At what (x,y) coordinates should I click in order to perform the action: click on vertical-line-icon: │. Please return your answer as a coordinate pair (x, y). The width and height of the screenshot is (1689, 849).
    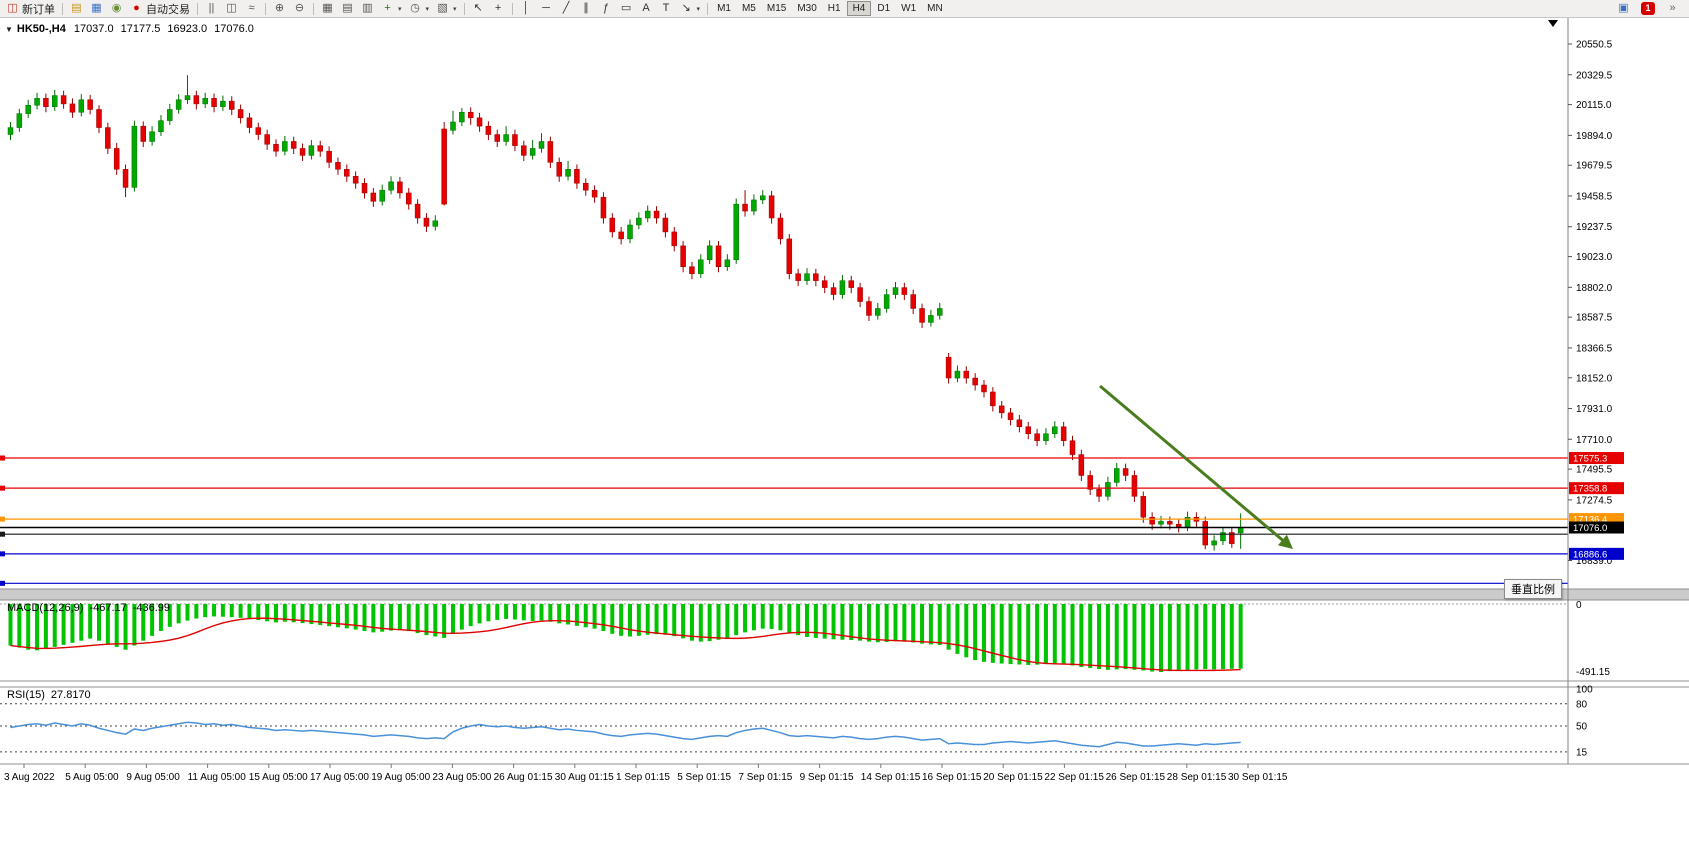
    Looking at the image, I should click on (526, 9).